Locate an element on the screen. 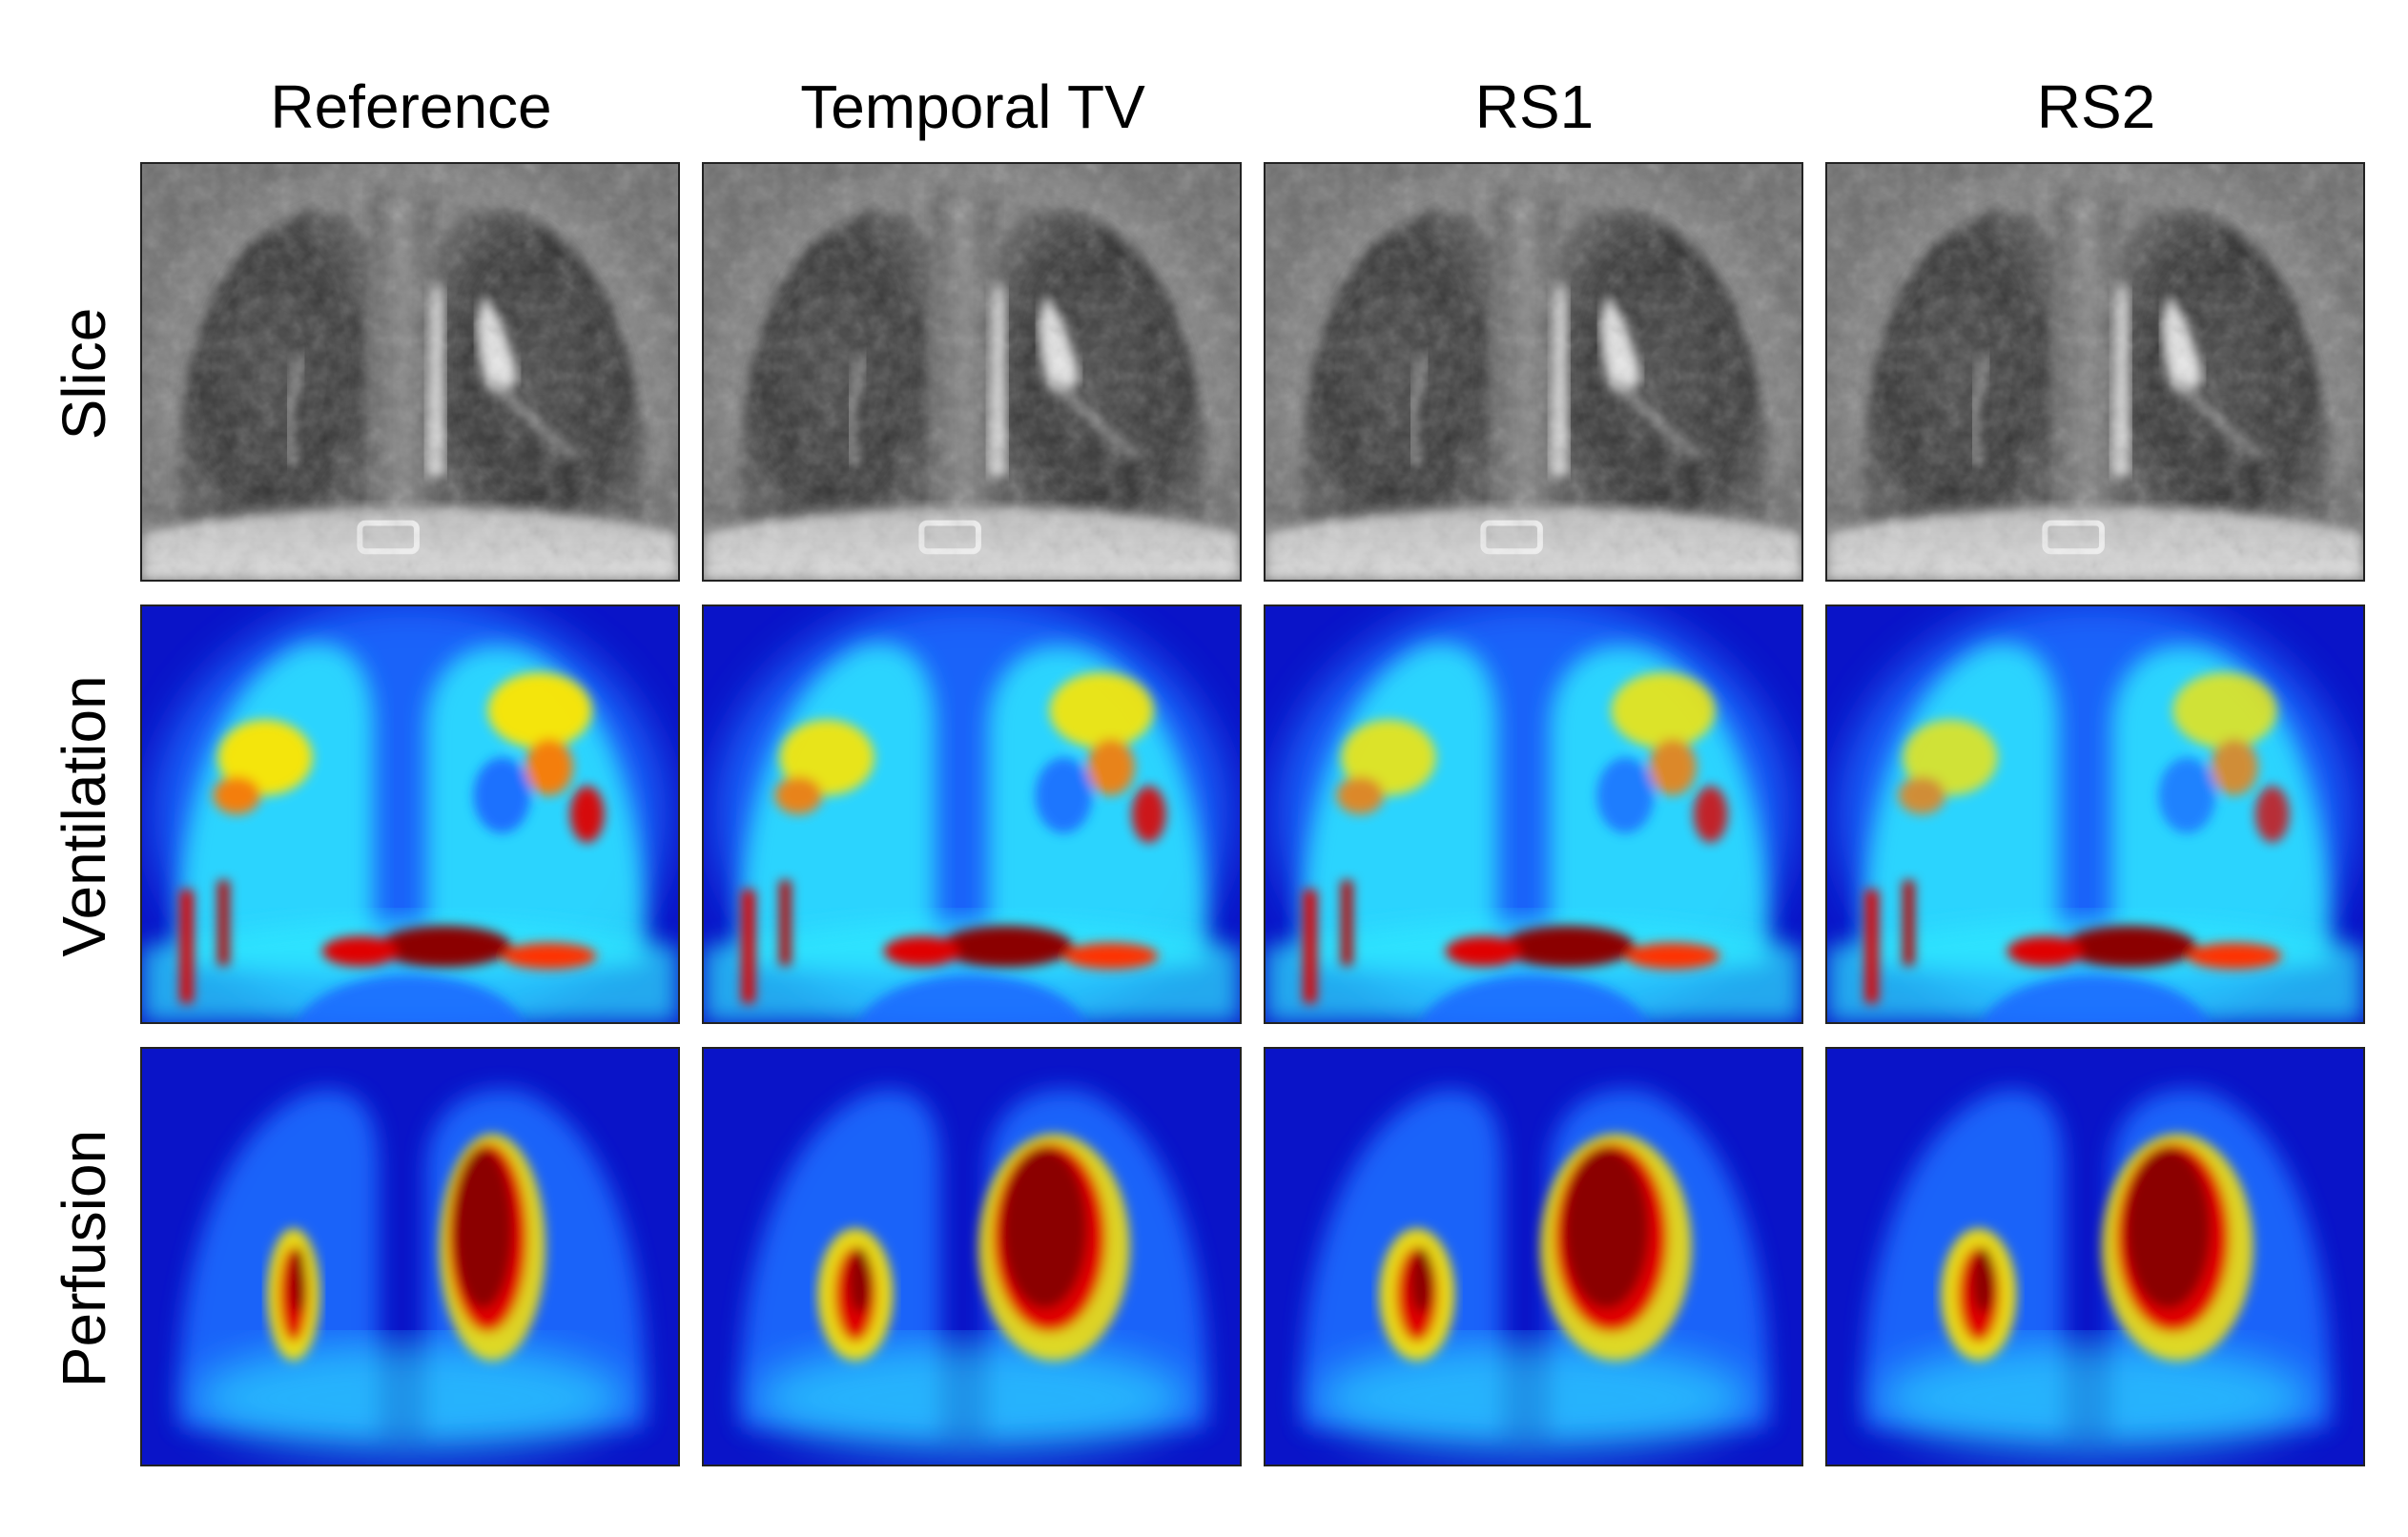 The width and height of the screenshot is (2408, 1537). image-ventilation-rs1-graphic is located at coordinates (1533, 814).